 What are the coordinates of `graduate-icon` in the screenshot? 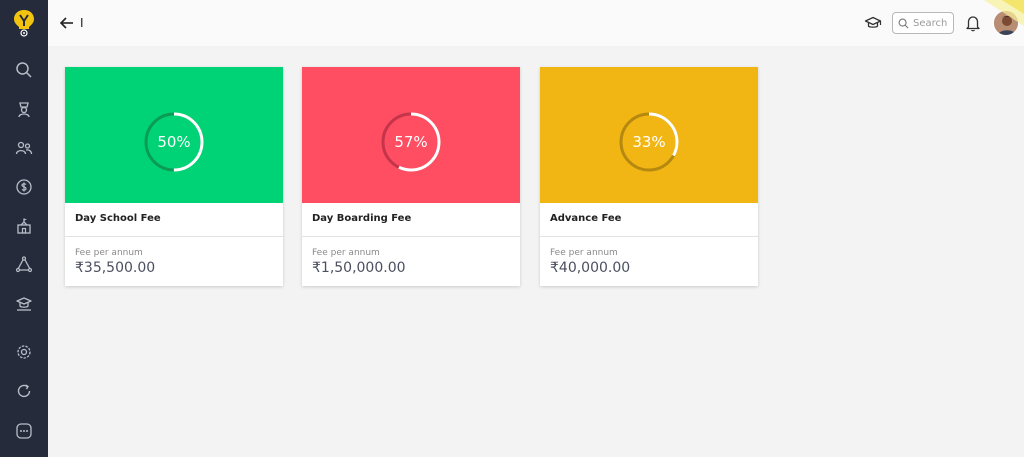 It's located at (24, 110).